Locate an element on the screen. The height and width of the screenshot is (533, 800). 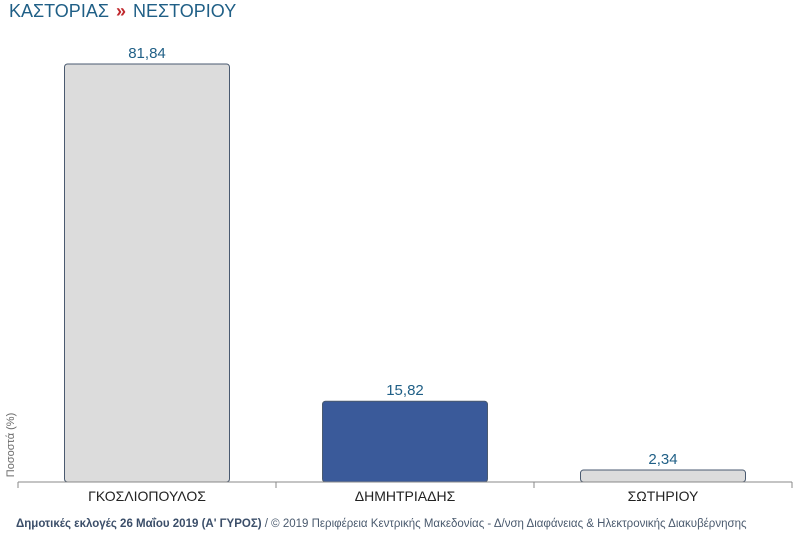
chart-title: ΚΑΣΤΟΡΙΑΣ » ΝΕΣΤΟΡΙΟΥ is located at coordinates (122, 11).